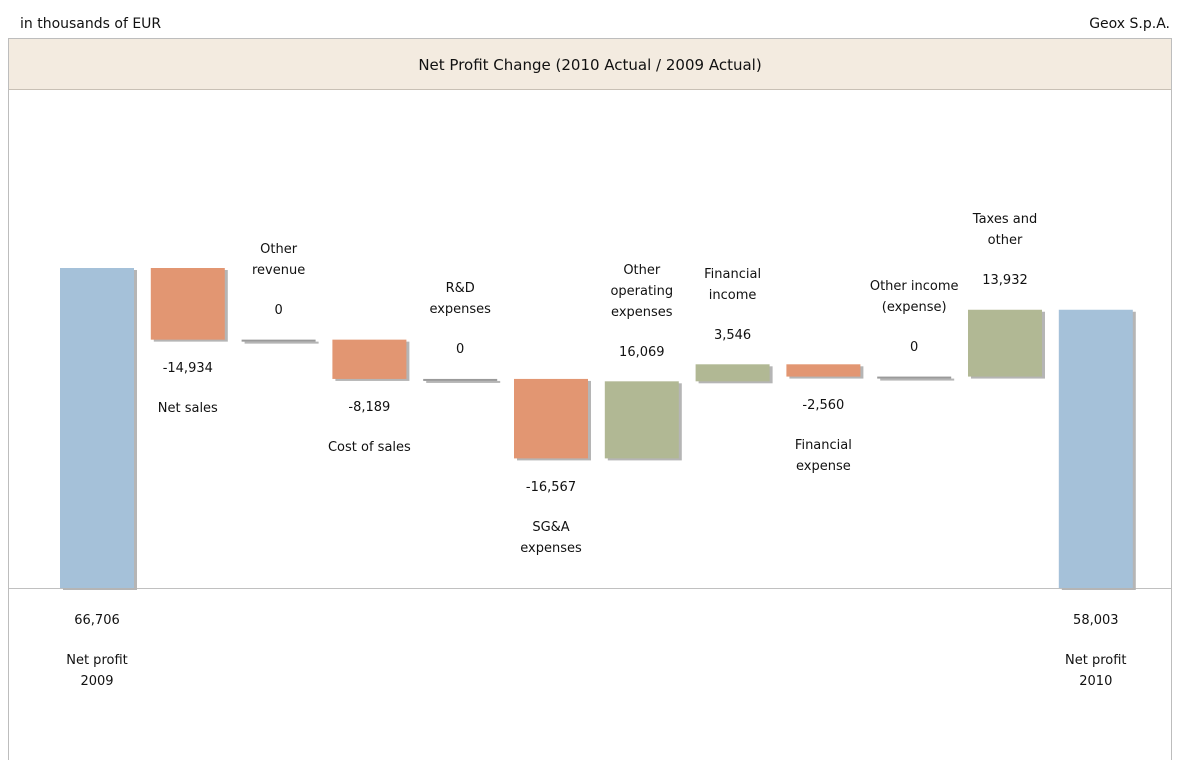 This screenshot has height=760, width=1180. Describe the element at coordinates (642, 291) in the screenshot. I see `category-label: Other operating expenses` at that location.